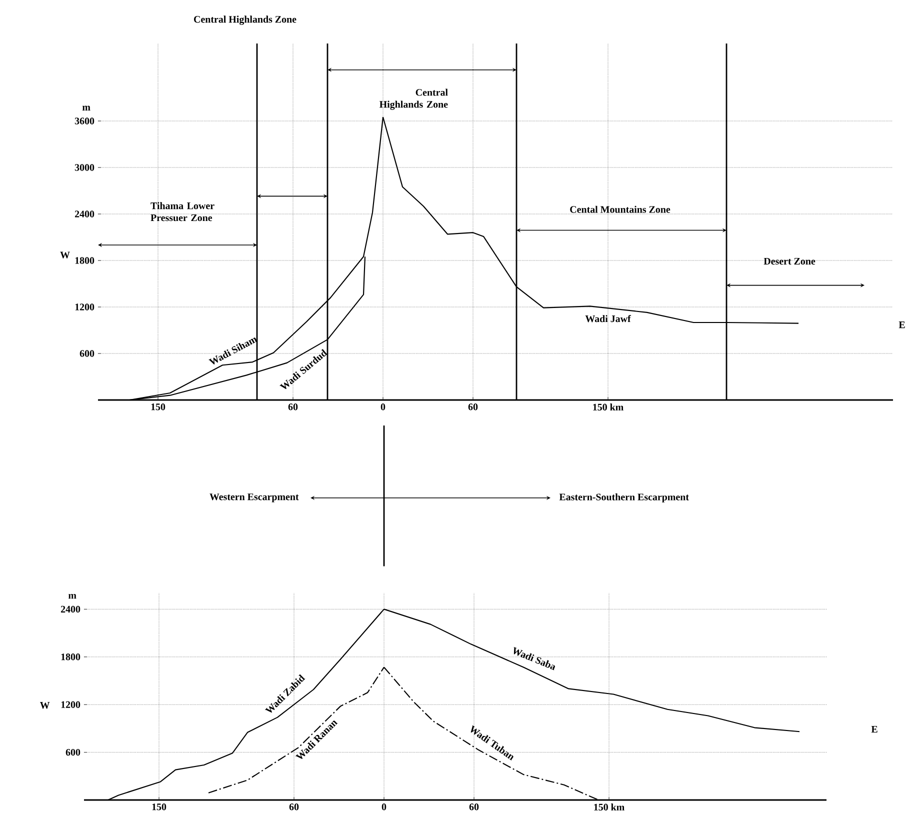 The height and width of the screenshot is (827, 915). What do you see at coordinates (245, 20) in the screenshot?
I see `chart-title: Central Highlands Zone` at bounding box center [245, 20].